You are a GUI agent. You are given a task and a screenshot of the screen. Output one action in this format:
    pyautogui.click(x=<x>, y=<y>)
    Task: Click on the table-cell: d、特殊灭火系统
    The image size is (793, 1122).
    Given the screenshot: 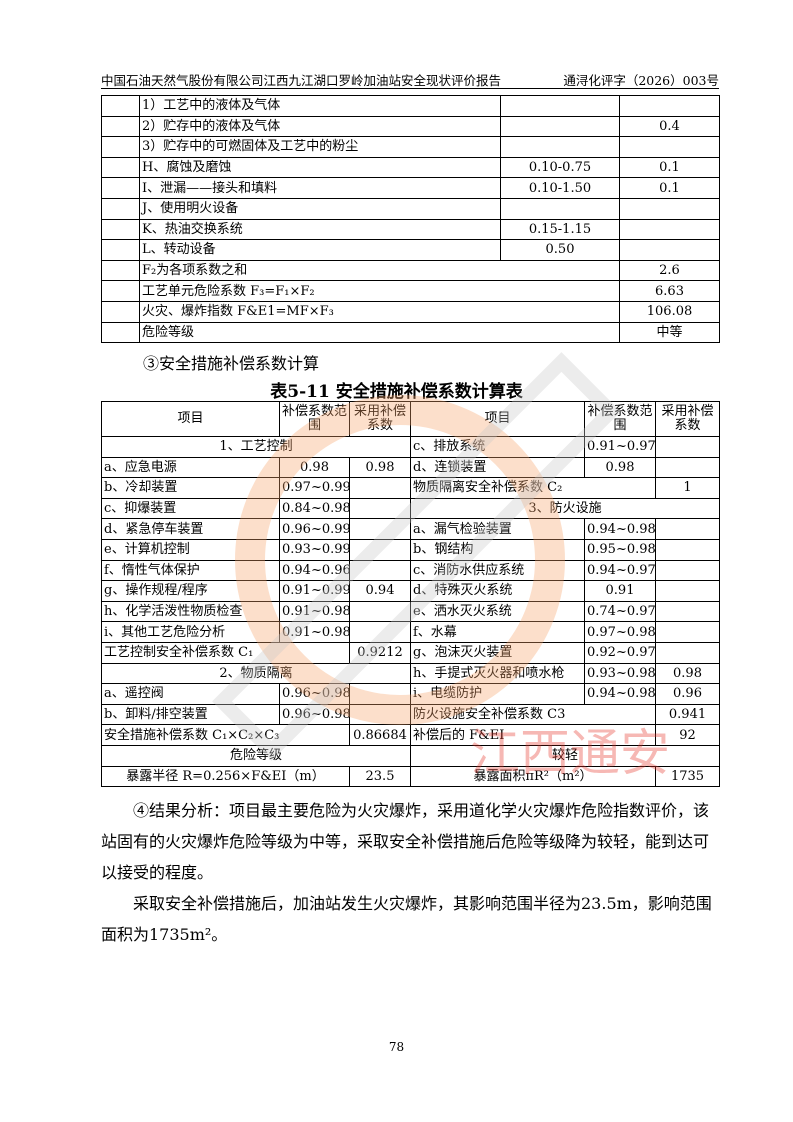 What is the action you would take?
    pyautogui.click(x=497, y=591)
    